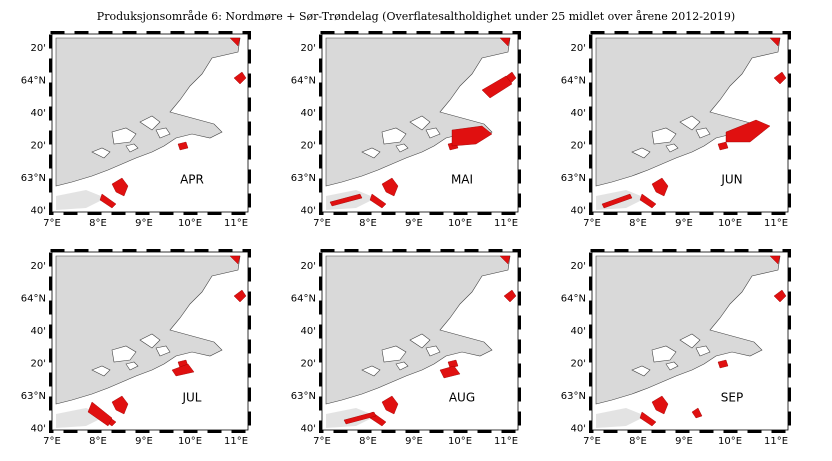 The image size is (832, 461). What do you see at coordinates (192, 180) in the screenshot?
I see `month-label: APR` at bounding box center [192, 180].